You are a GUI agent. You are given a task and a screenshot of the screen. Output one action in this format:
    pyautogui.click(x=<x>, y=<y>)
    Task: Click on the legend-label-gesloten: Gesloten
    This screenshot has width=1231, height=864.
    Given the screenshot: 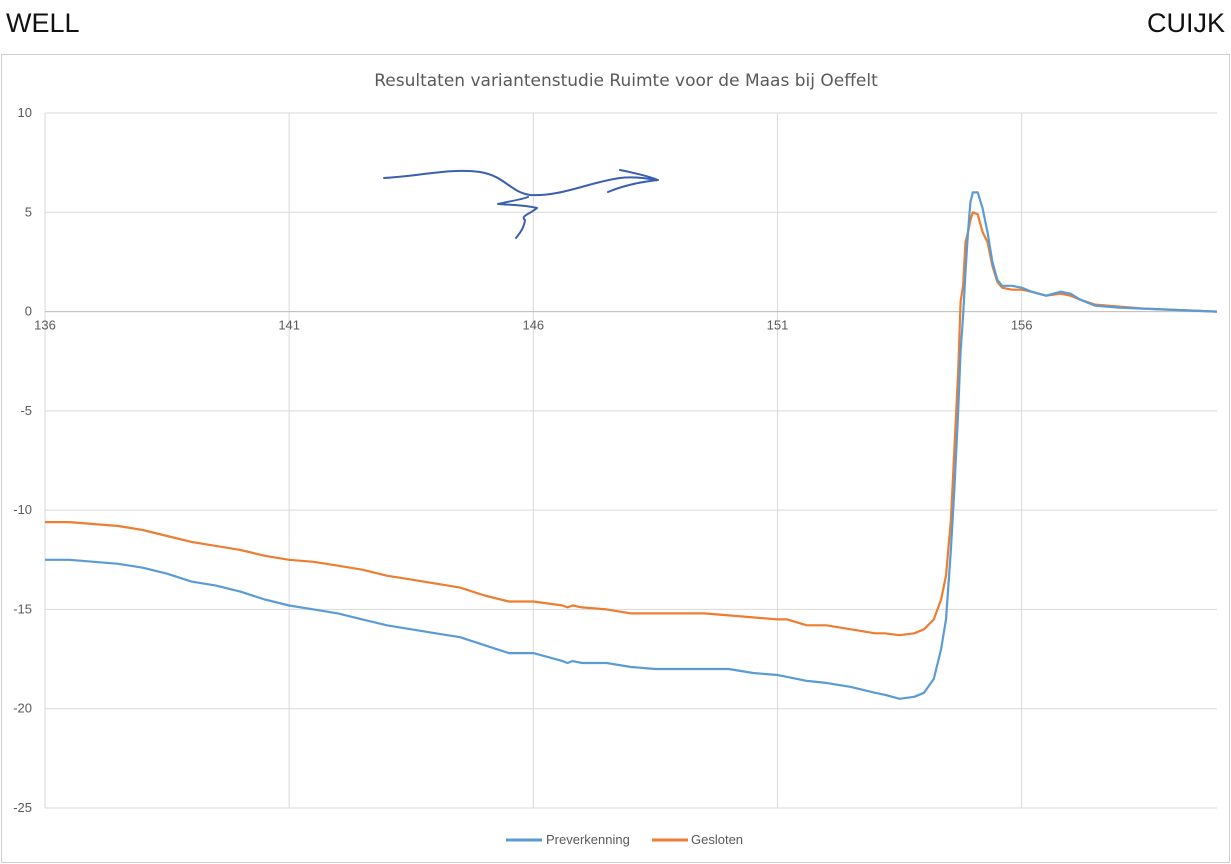 What is the action you would take?
    pyautogui.click(x=717, y=839)
    